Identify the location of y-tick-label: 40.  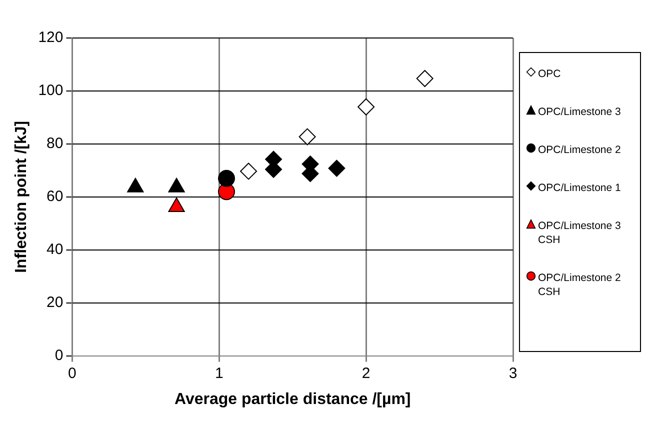
(55, 249).